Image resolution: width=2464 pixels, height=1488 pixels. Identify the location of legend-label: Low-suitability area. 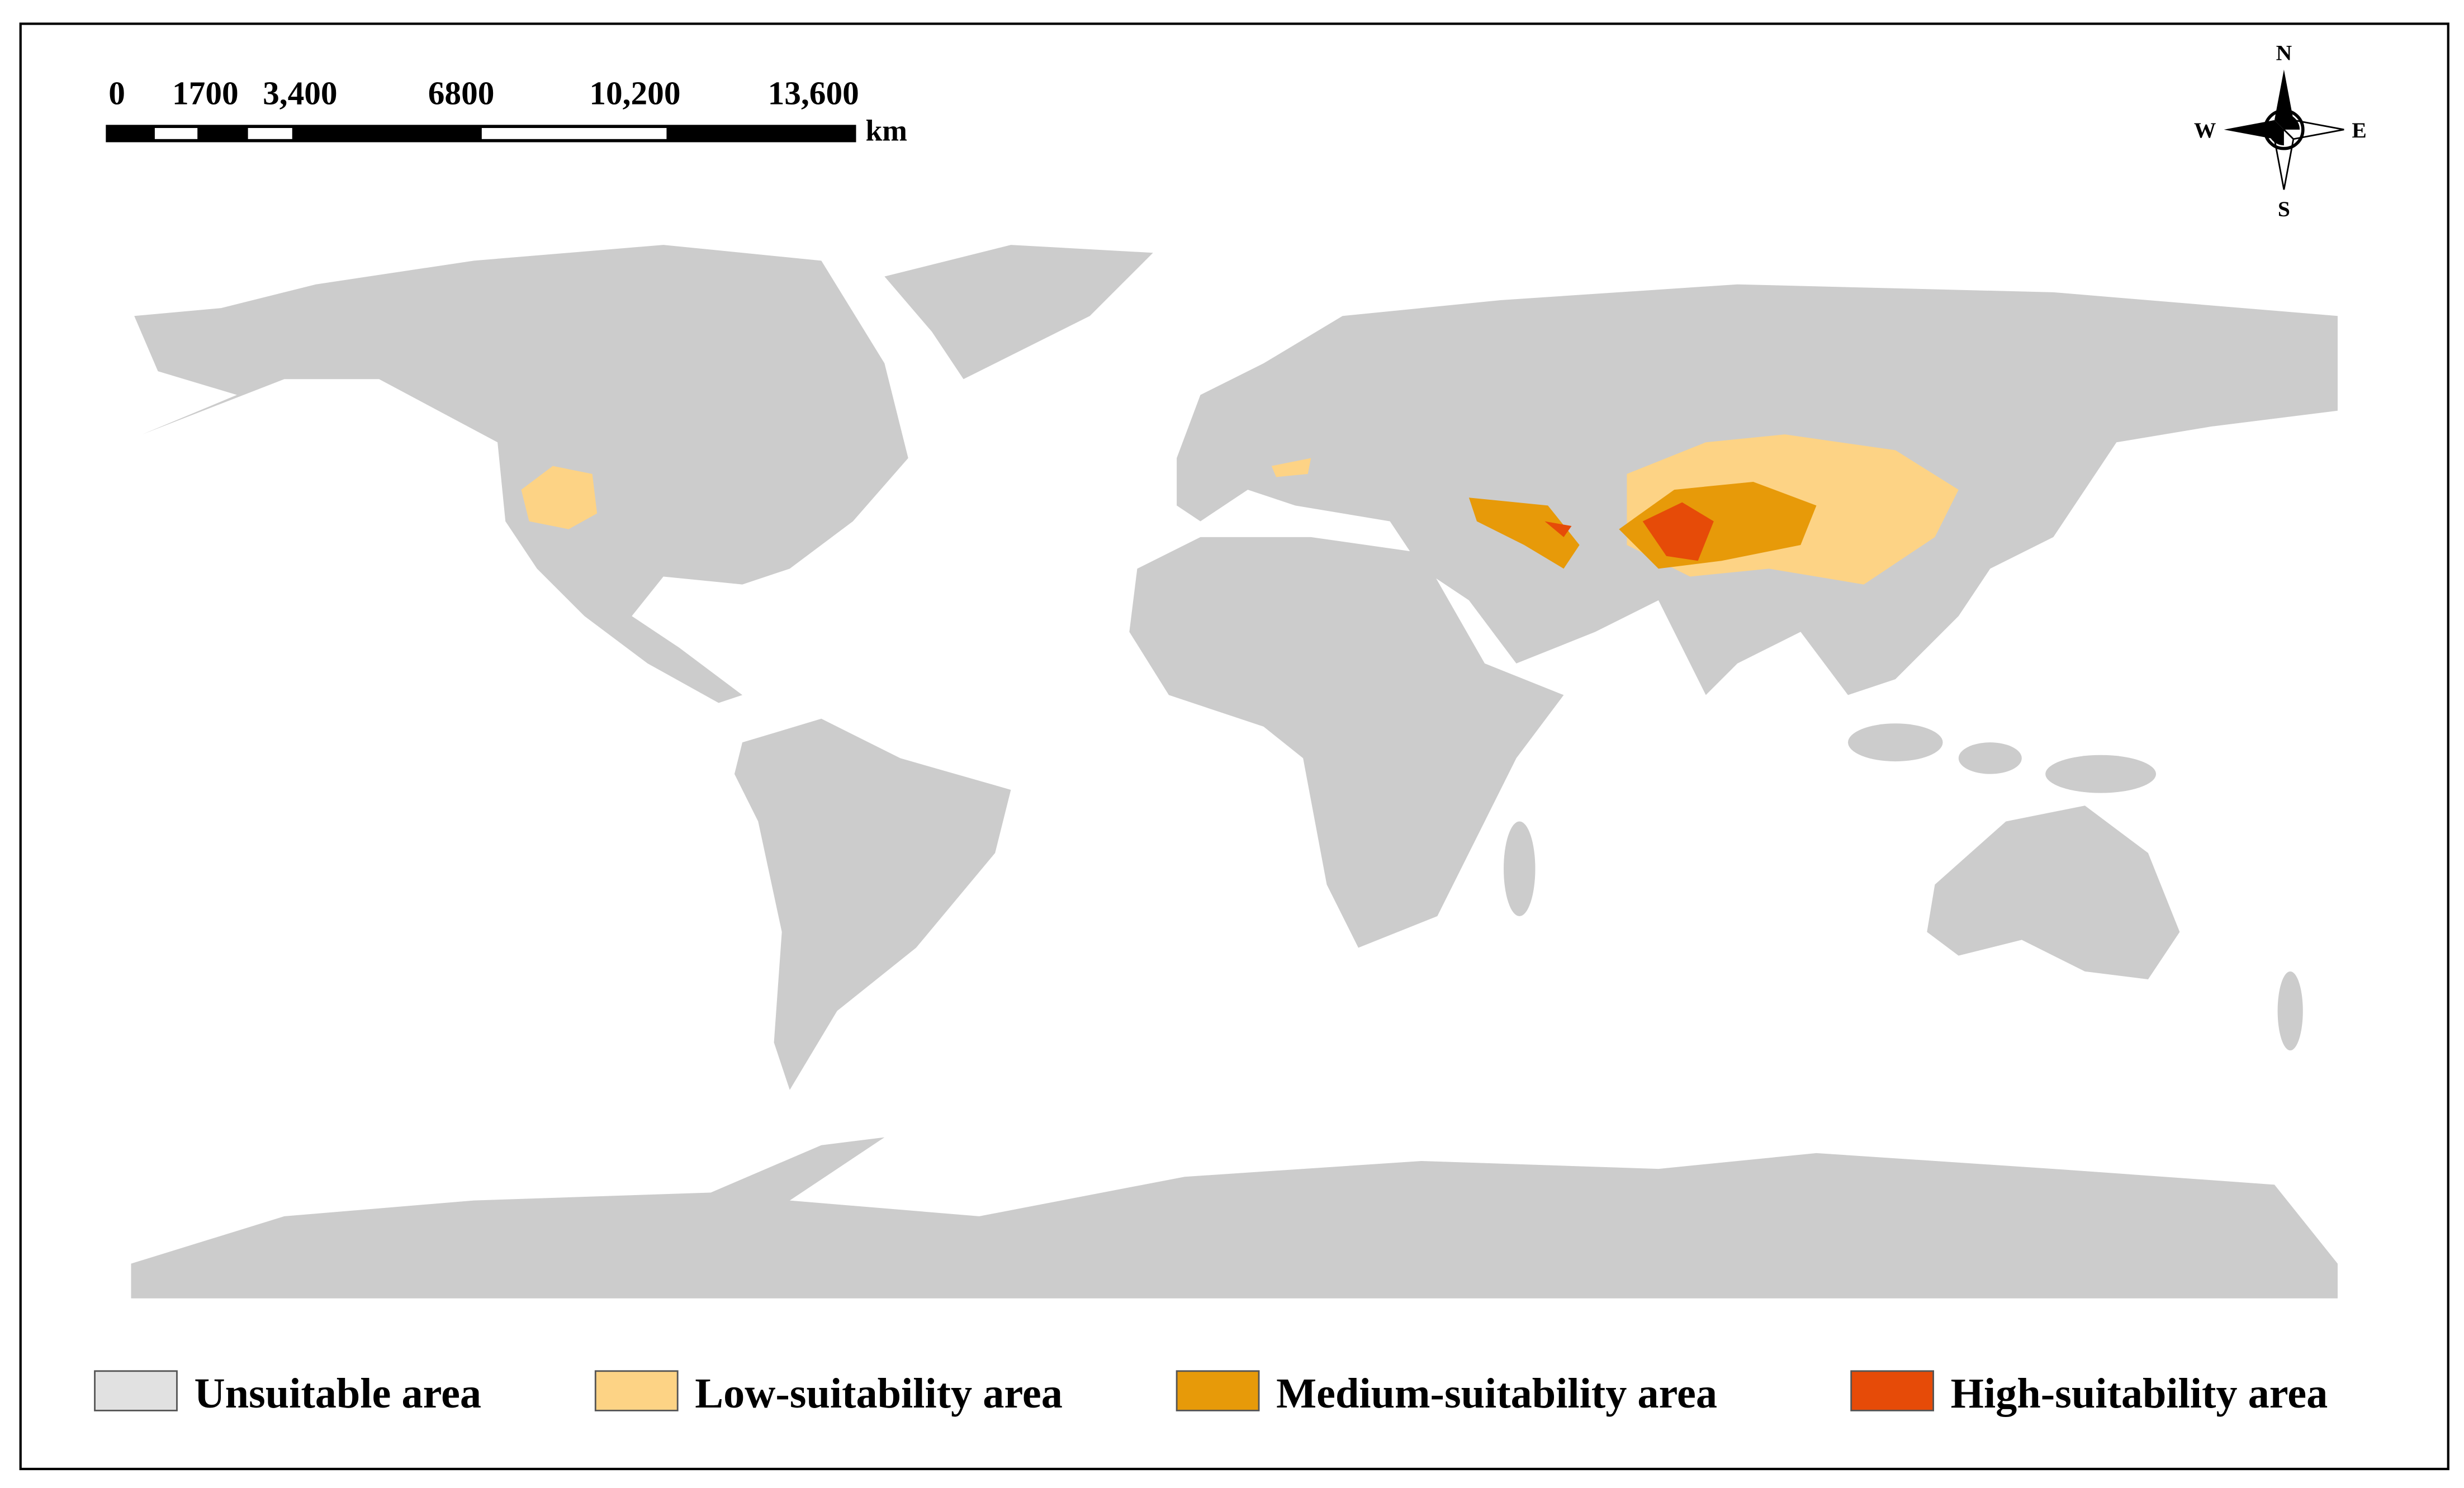
(879, 1393).